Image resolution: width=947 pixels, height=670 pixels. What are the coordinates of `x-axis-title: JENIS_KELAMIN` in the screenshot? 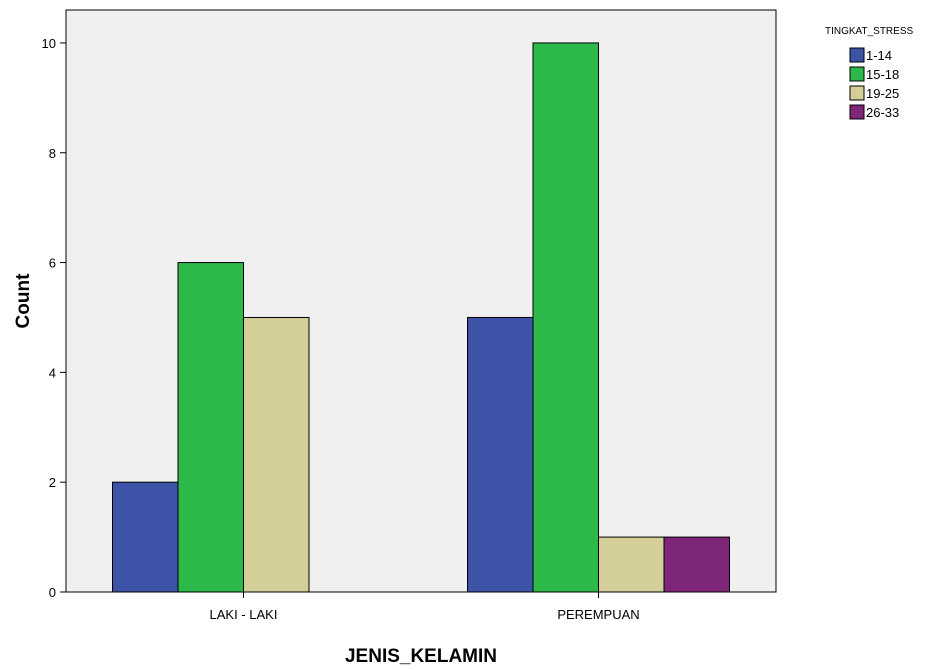 It's located at (421, 656).